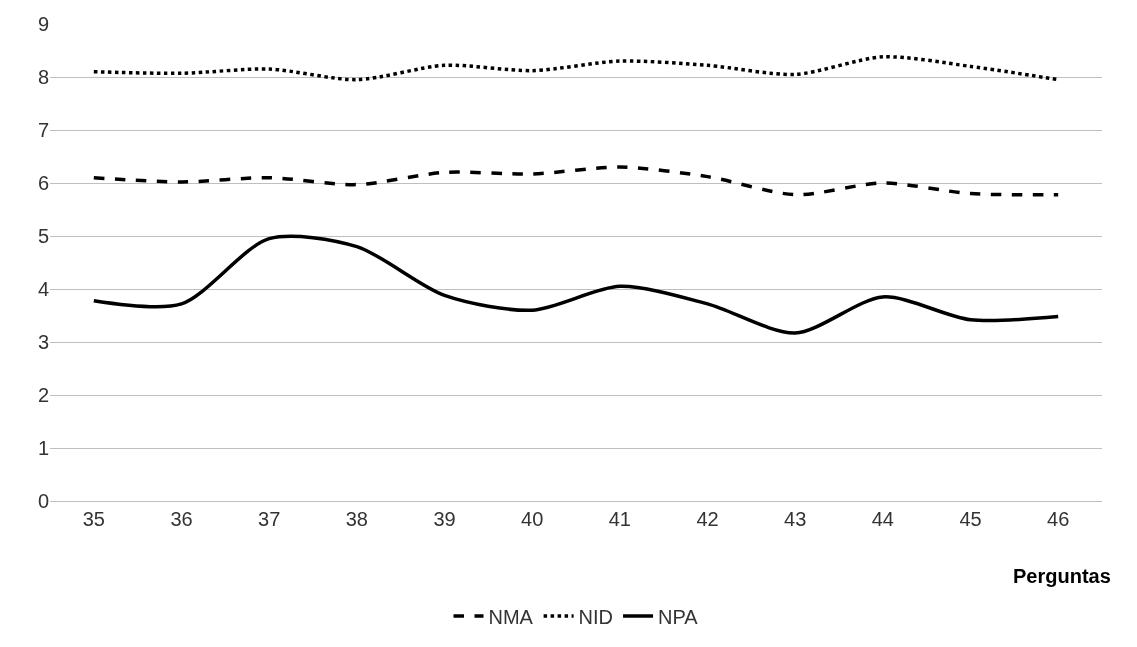  I want to click on y-tick-label: 7, so click(43, 130).